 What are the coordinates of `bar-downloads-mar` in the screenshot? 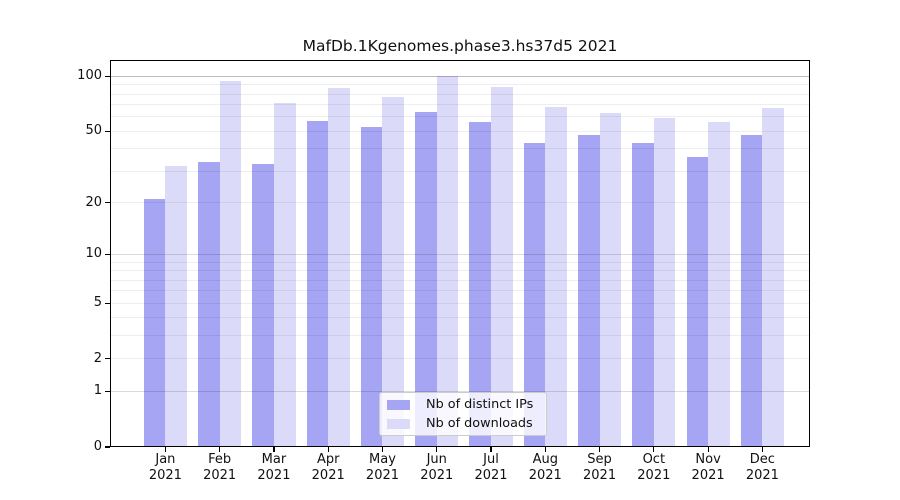 It's located at (284, 274).